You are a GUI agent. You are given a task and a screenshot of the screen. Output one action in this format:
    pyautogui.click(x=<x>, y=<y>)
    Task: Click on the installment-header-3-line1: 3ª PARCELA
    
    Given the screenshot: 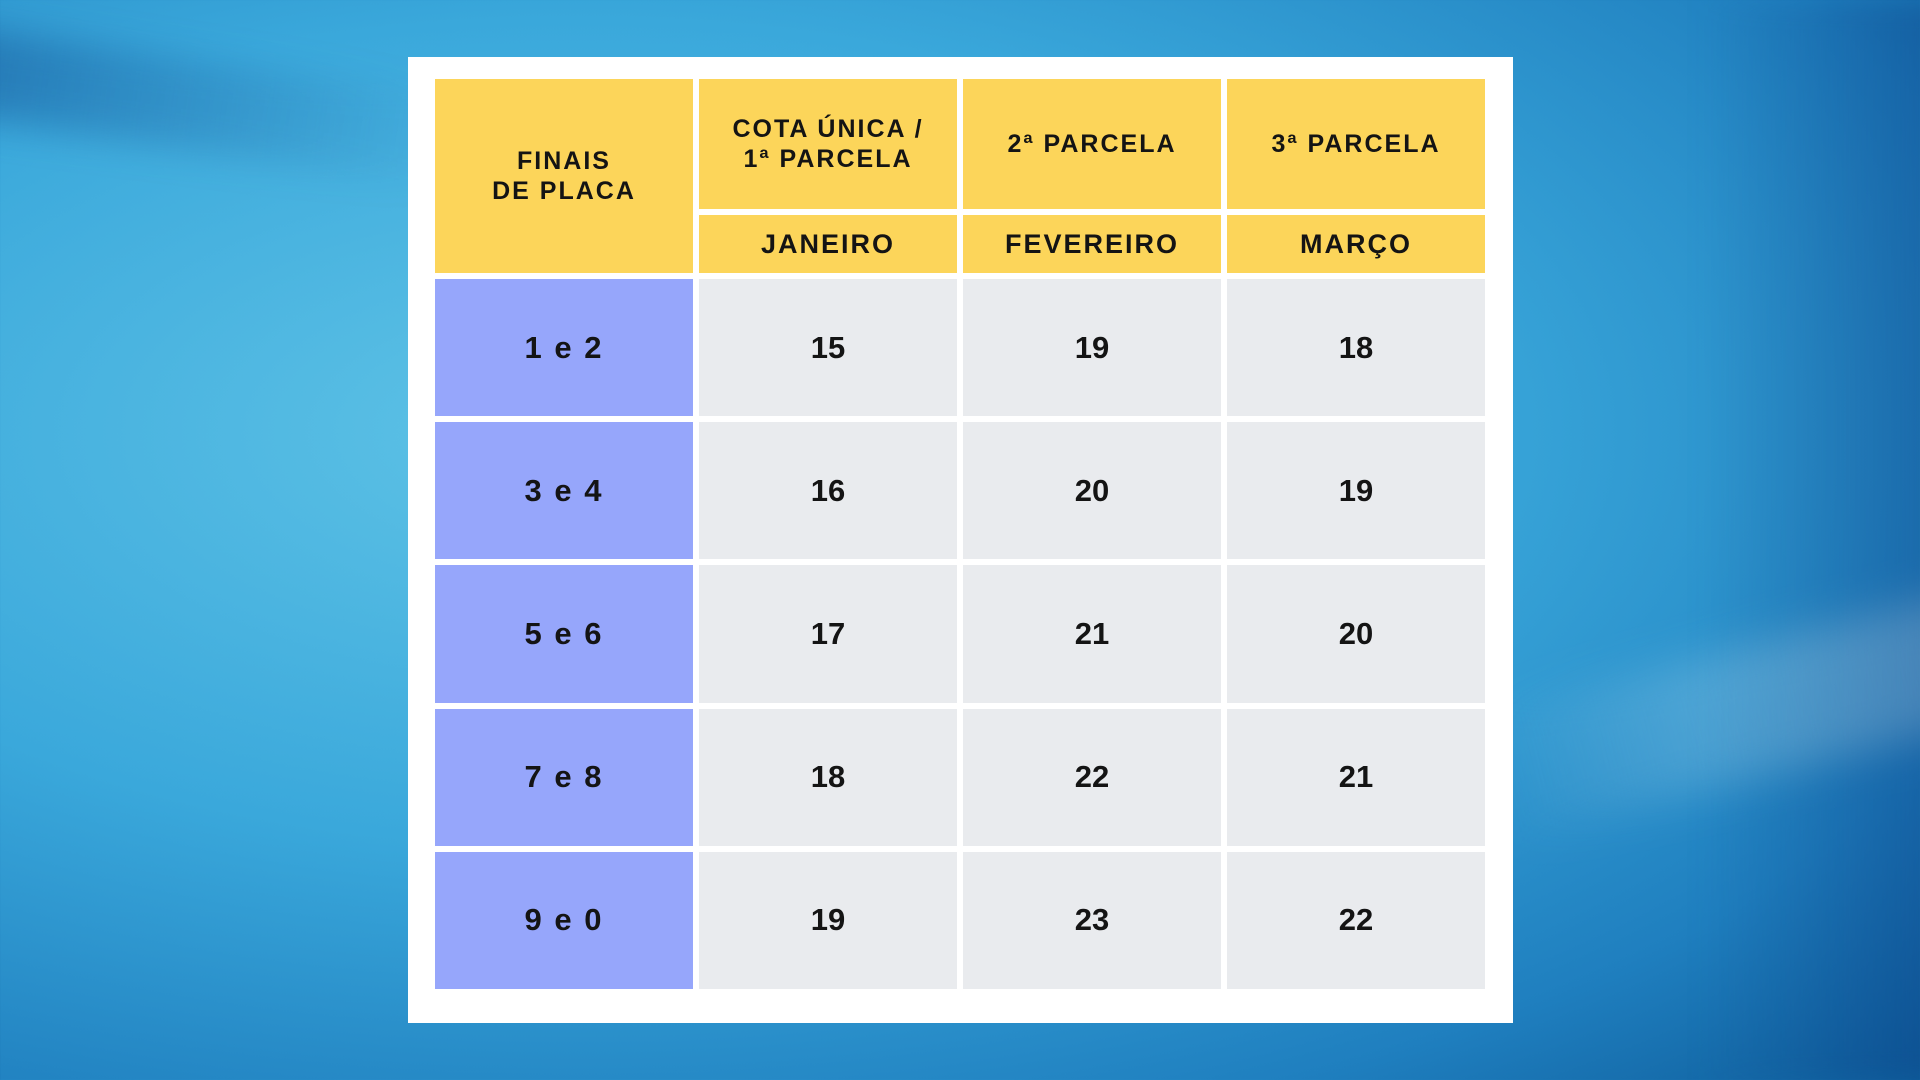 What is the action you would take?
    pyautogui.click(x=1356, y=144)
    